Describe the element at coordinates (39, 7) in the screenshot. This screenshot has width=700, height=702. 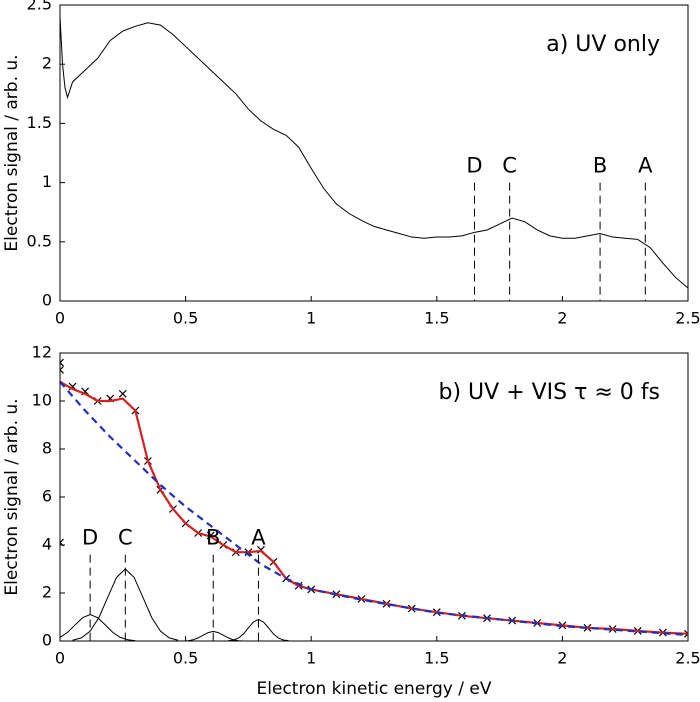
I see `y-tick-label: 2.5` at that location.